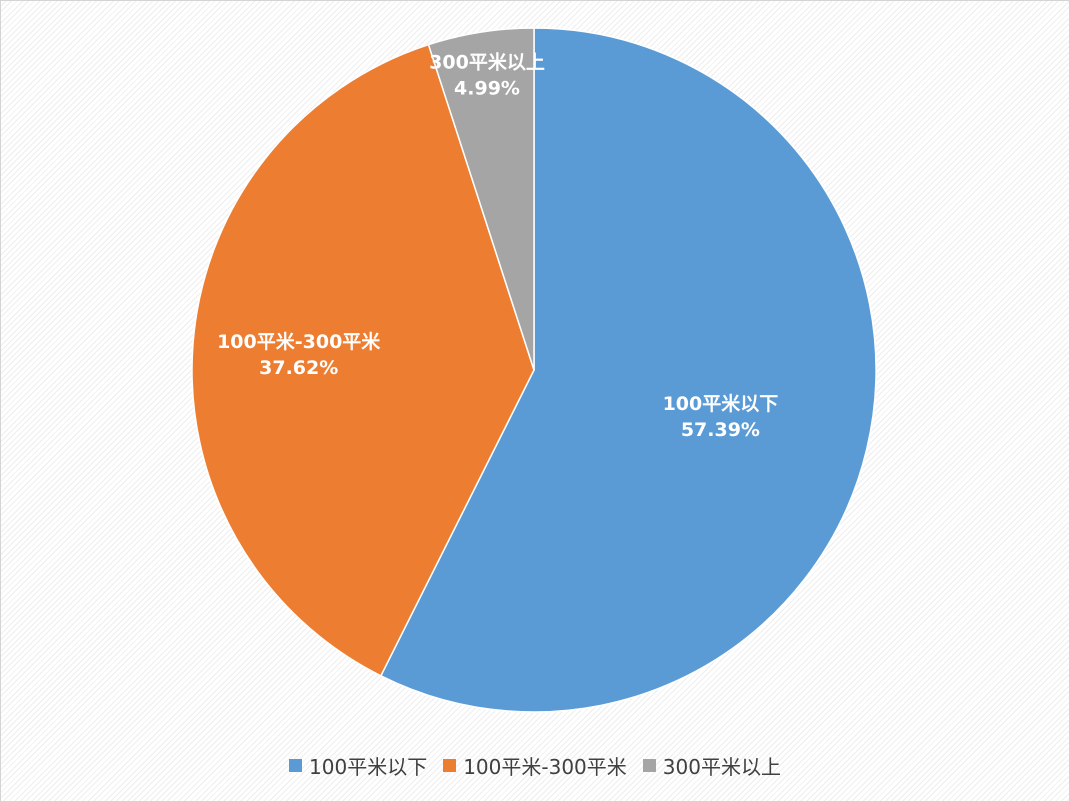  I want to click on data-label-value-under-100: 57.39%, so click(720, 430).